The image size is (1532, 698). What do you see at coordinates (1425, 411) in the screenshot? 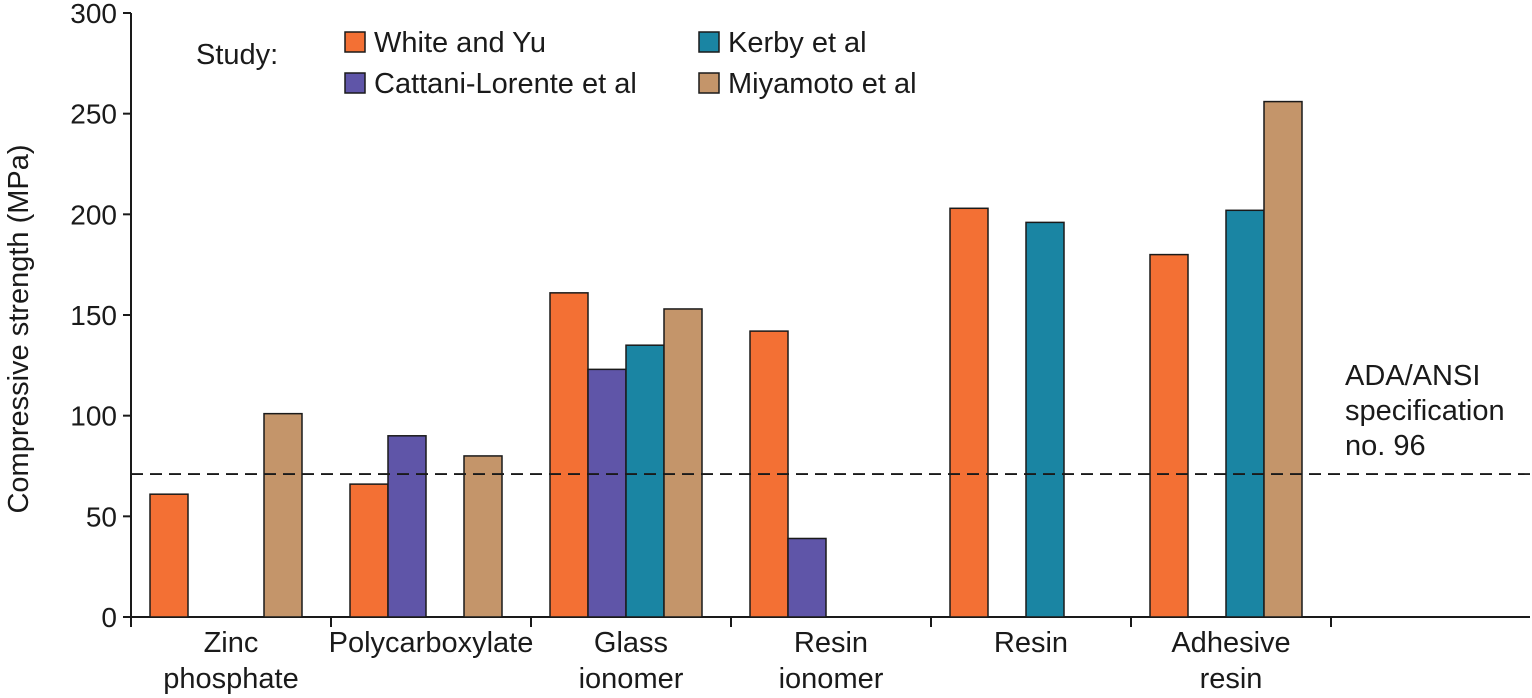
I see `reference-line-label: specification` at bounding box center [1425, 411].